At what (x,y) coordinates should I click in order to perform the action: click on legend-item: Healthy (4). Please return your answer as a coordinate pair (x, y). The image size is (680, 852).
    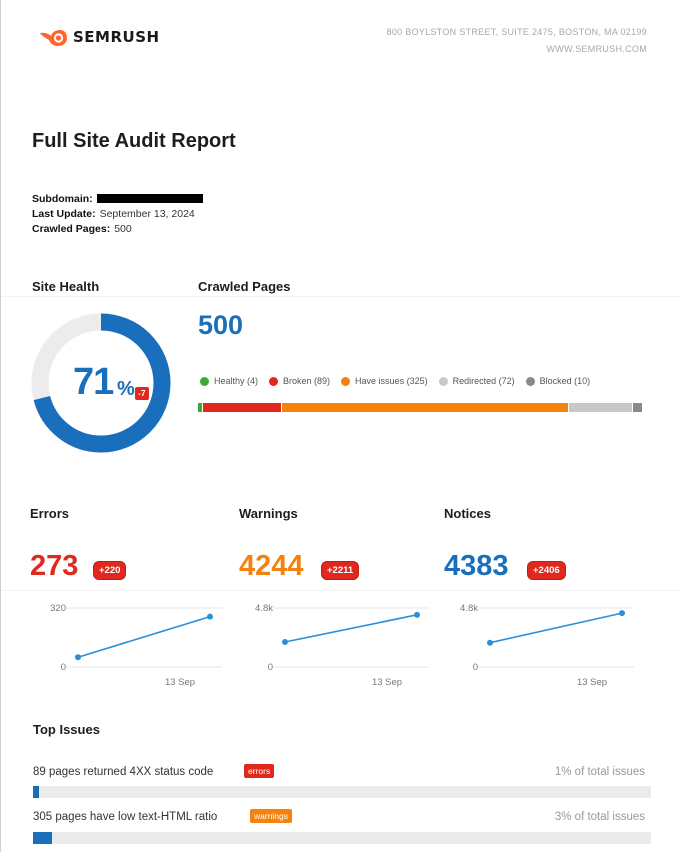
    Looking at the image, I should click on (229, 381).